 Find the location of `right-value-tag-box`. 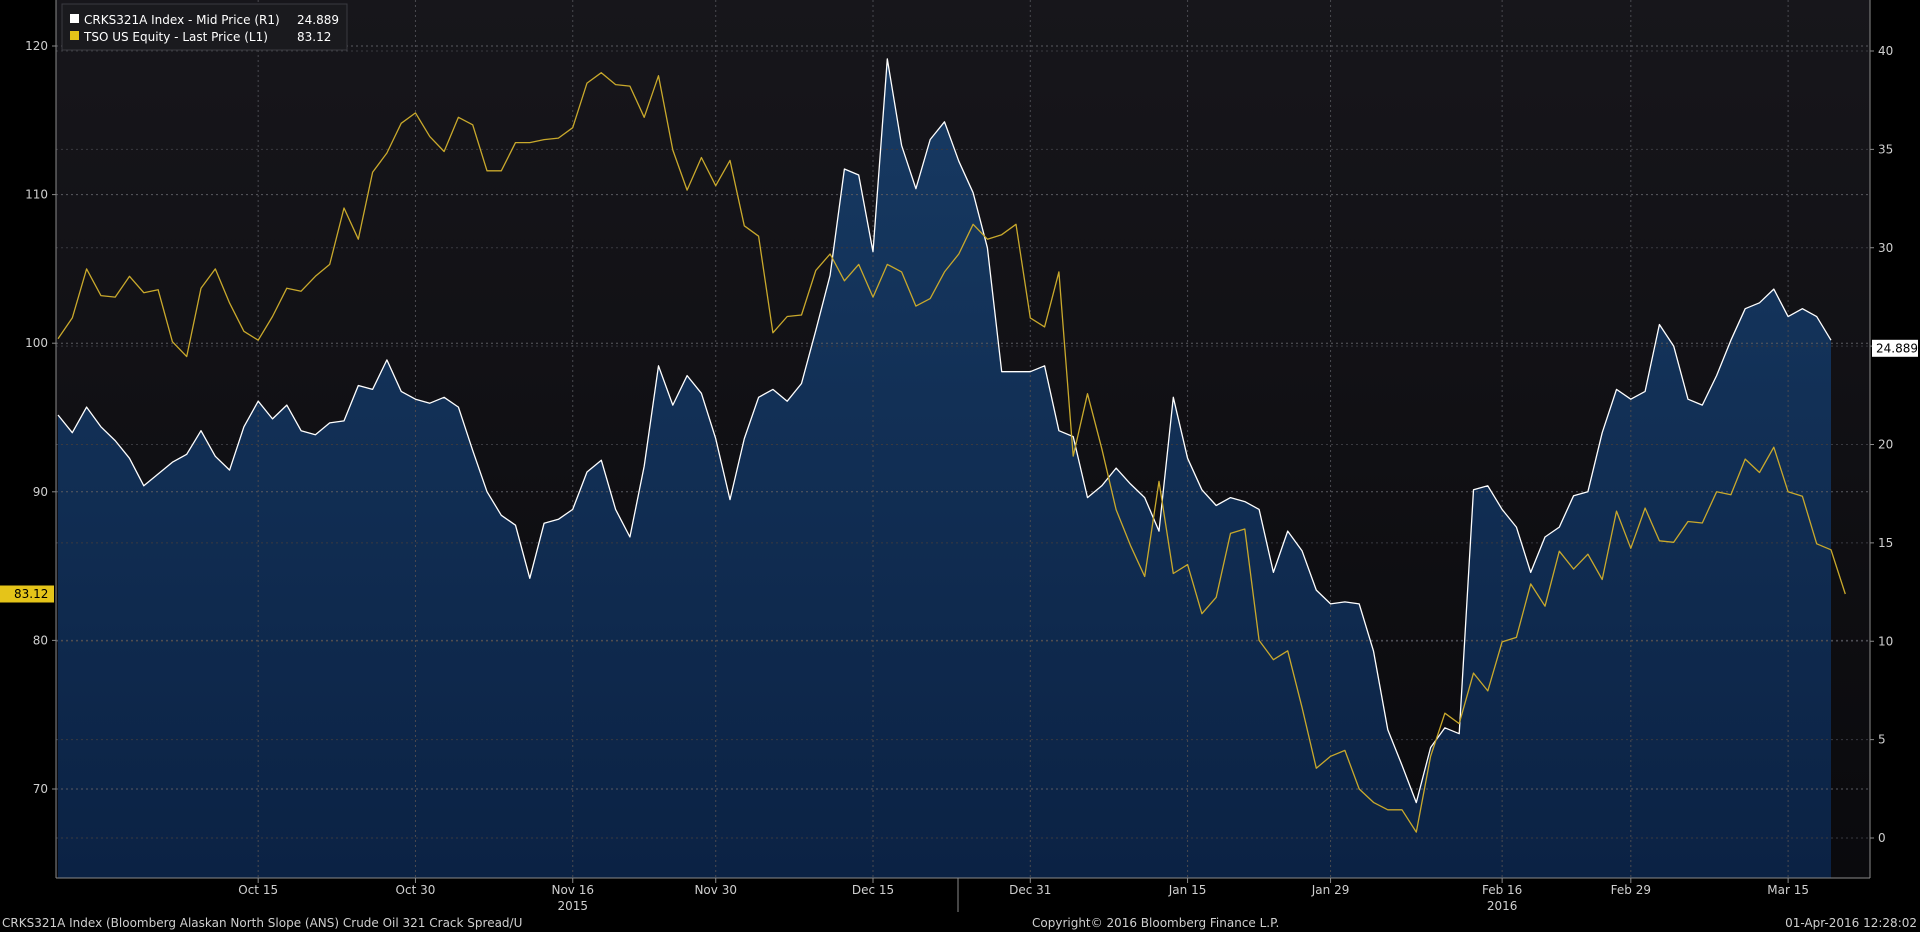

right-value-tag-box is located at coordinates (1895, 348).